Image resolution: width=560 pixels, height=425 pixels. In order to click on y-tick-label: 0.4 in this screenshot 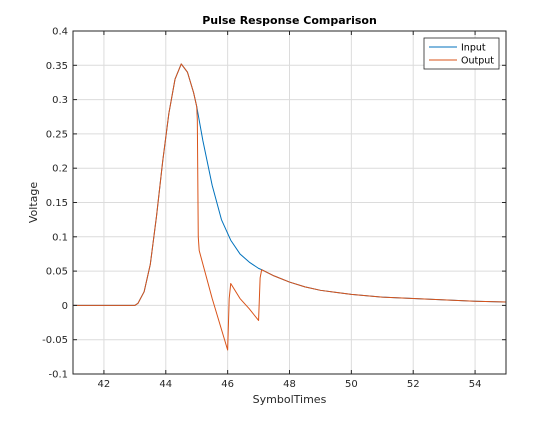, I will do `click(60, 32)`.